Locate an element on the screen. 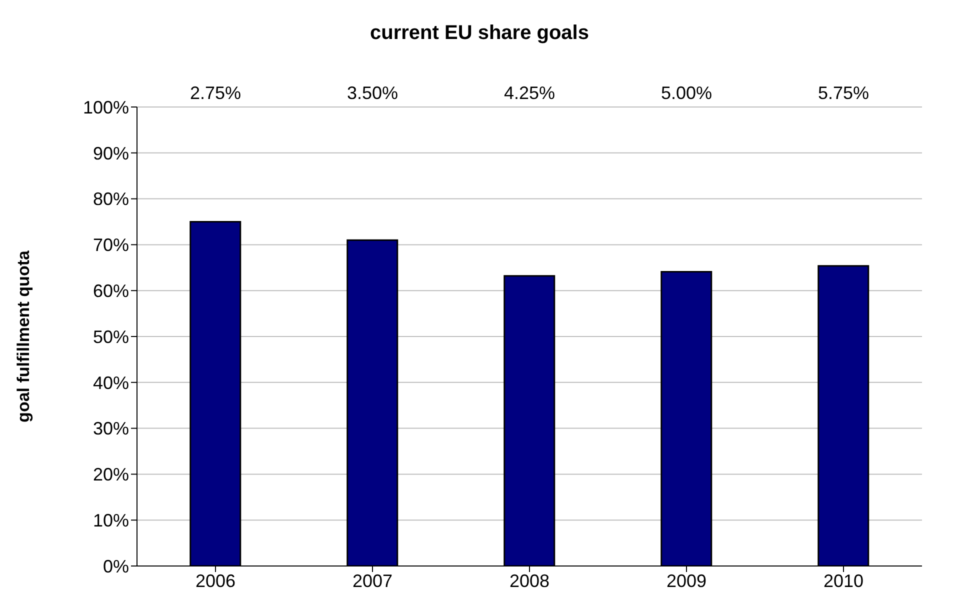 This screenshot has width=959, height=616. text: 4.25% is located at coordinates (530, 93).